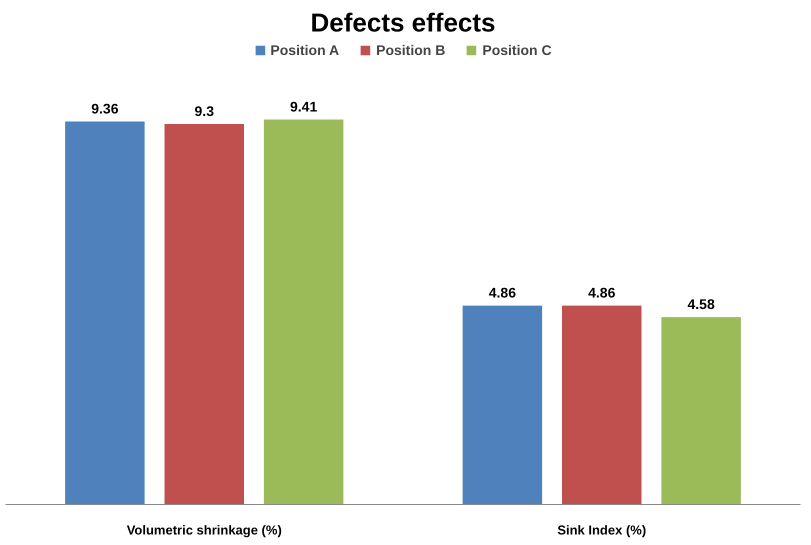 This screenshot has width=811, height=545. What do you see at coordinates (304, 106) in the screenshot?
I see `data-label: 9.41` at bounding box center [304, 106].